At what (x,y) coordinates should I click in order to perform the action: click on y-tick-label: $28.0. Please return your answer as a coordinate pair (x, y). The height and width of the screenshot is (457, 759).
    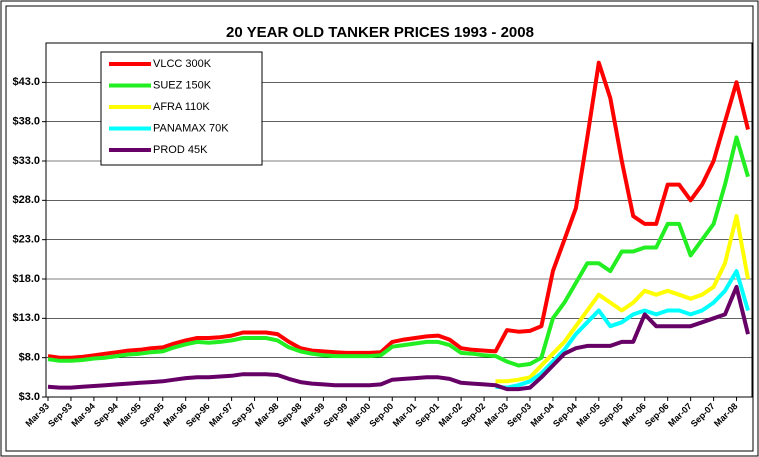
    Looking at the image, I should click on (26, 200).